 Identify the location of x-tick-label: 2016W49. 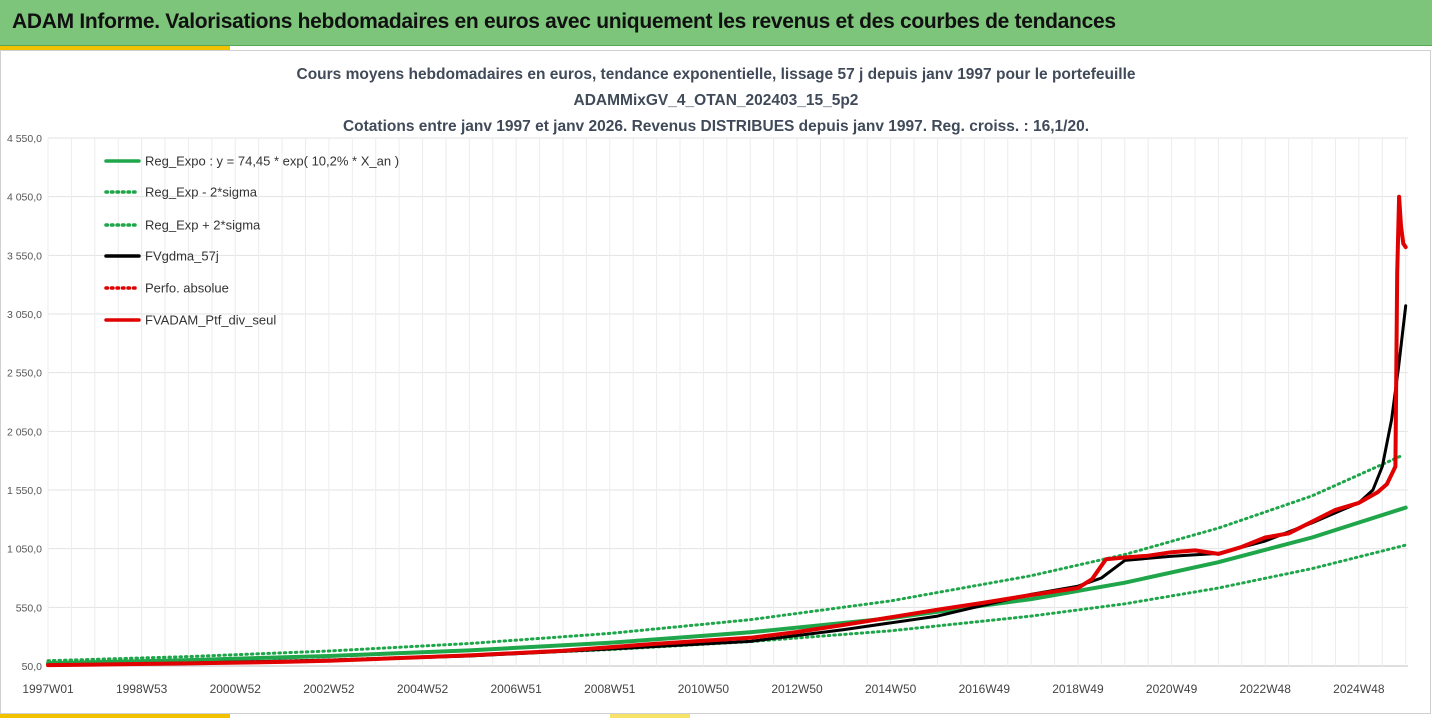
(985, 689).